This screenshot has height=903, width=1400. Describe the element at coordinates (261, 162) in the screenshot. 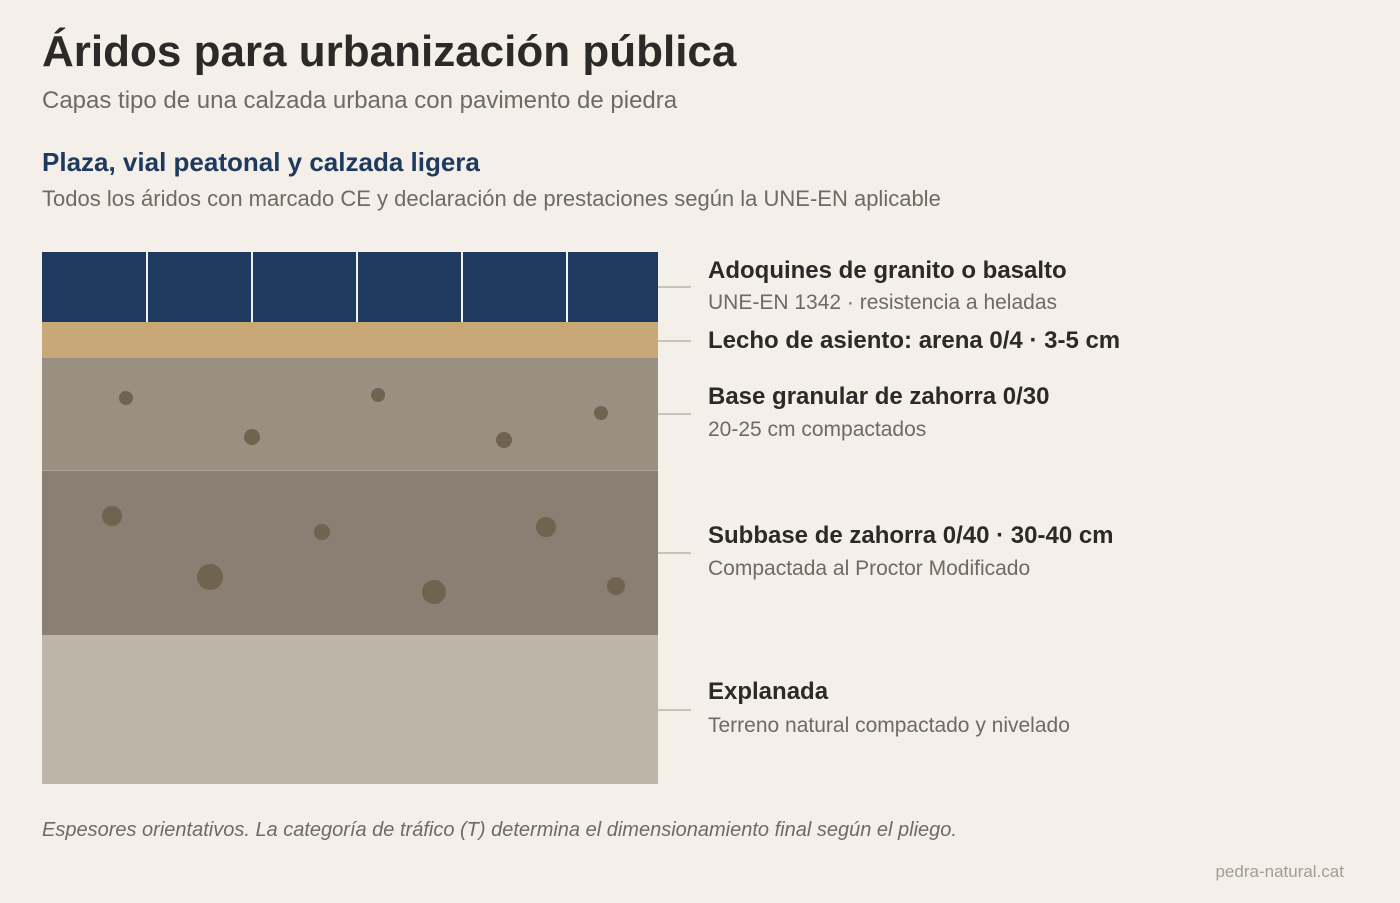

I see `section-title: Plaza, vial peatonal y calzada ligera` at that location.